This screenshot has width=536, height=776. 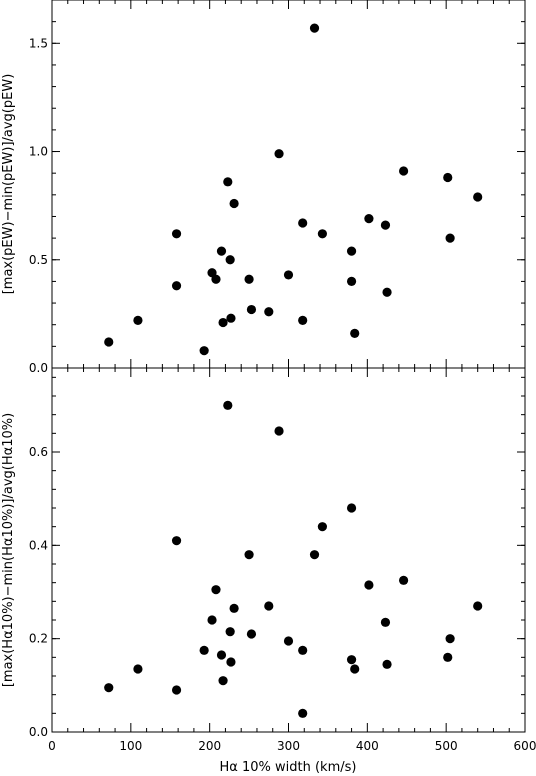 I want to click on xtick-label: 100, so click(x=130, y=746).